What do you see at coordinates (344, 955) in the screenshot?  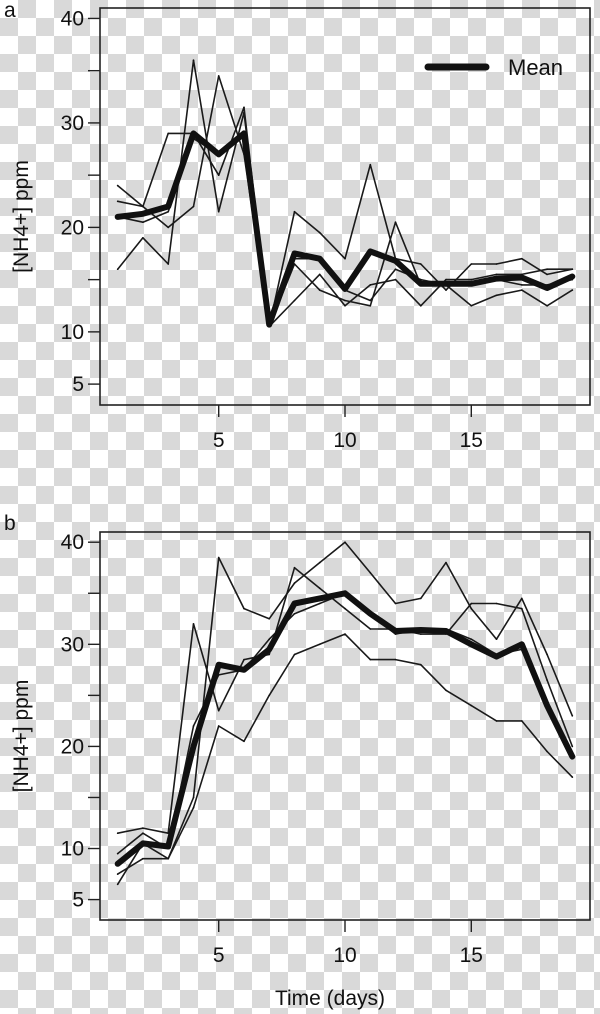 I see `x-tick-label: 10` at bounding box center [344, 955].